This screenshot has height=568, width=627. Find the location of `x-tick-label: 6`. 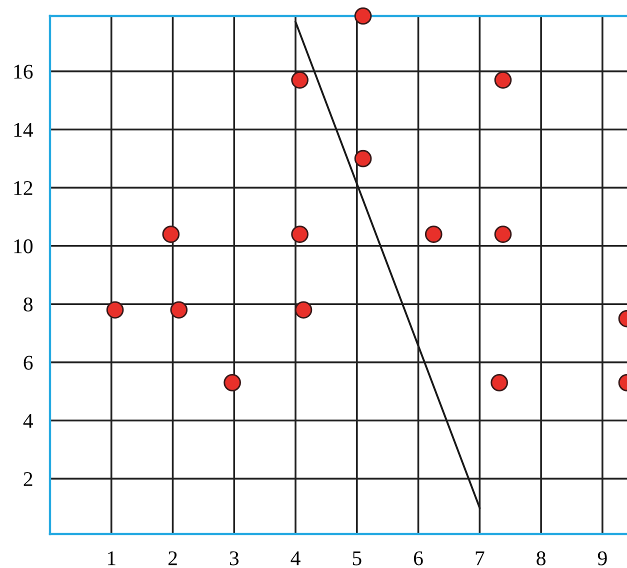

x-tick-label: 6 is located at coordinates (418, 558).